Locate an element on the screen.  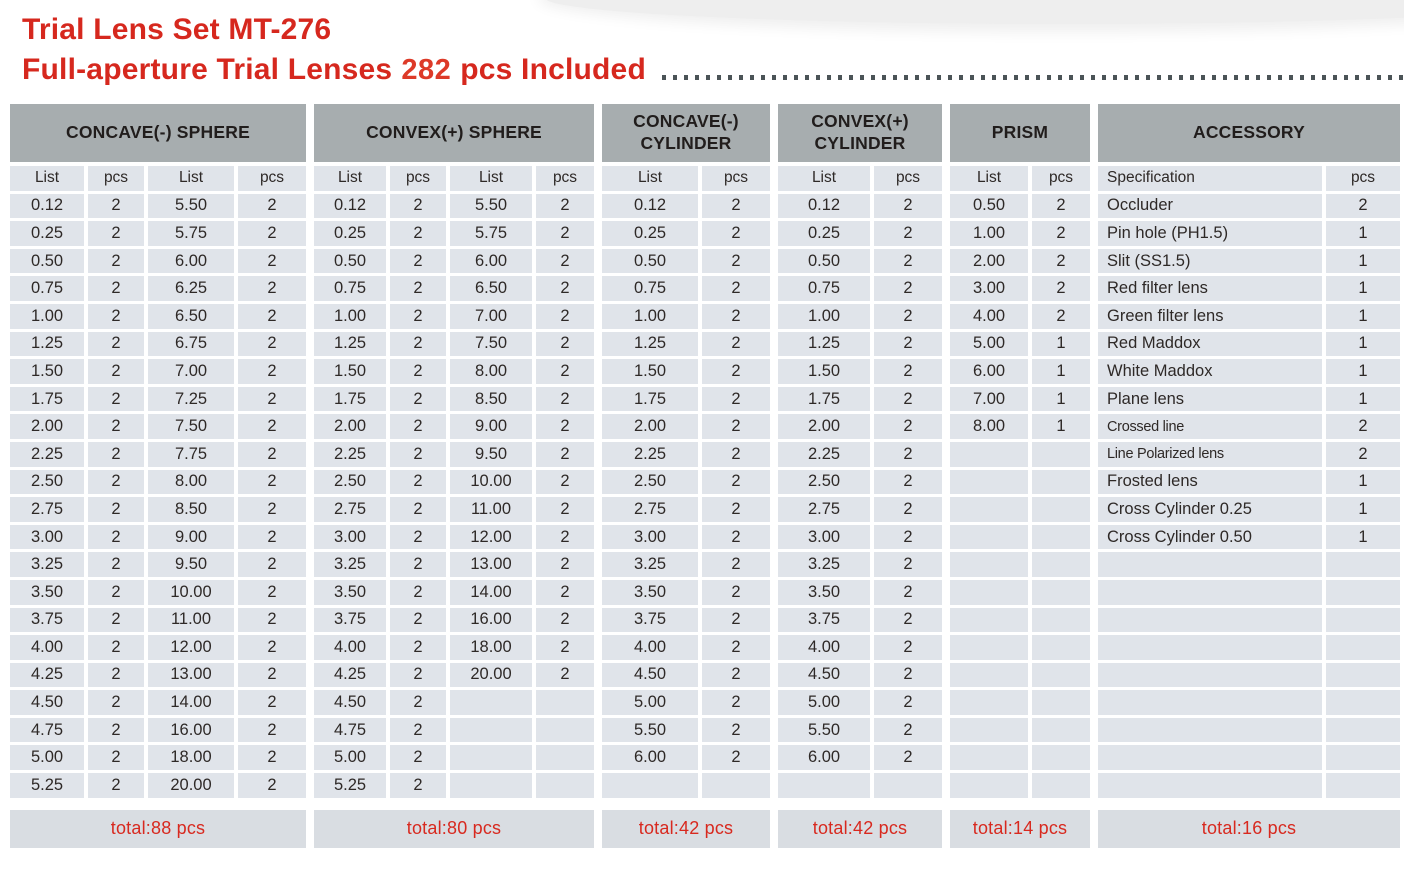
group-header-concave-sphere: CONCAVE(-) SPHERE is located at coordinates (158, 133).